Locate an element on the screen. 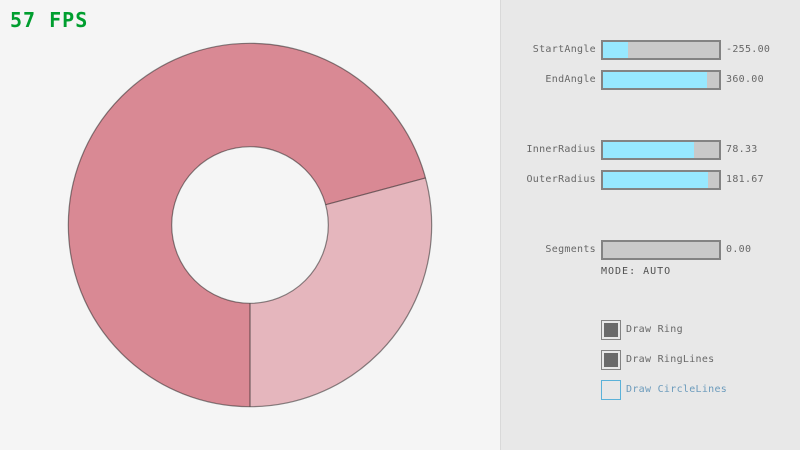 The height and width of the screenshot is (450, 800). outer-radius-slider-fill is located at coordinates (656, 180).